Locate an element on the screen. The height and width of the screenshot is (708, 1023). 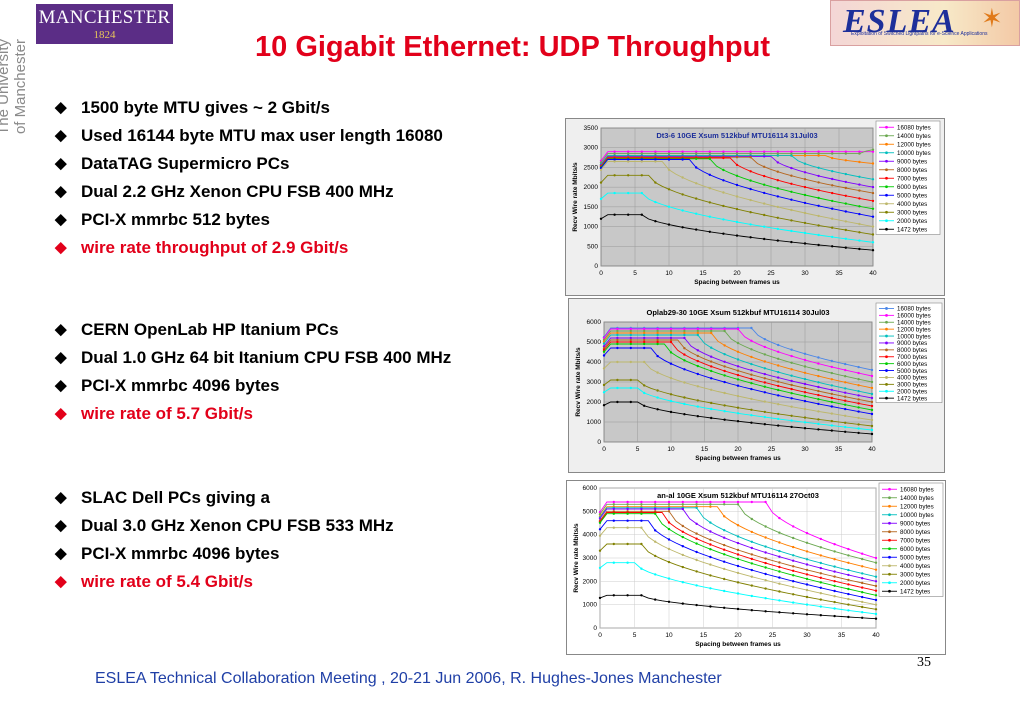
legend-label: 9000 bytes is located at coordinates (915, 523).